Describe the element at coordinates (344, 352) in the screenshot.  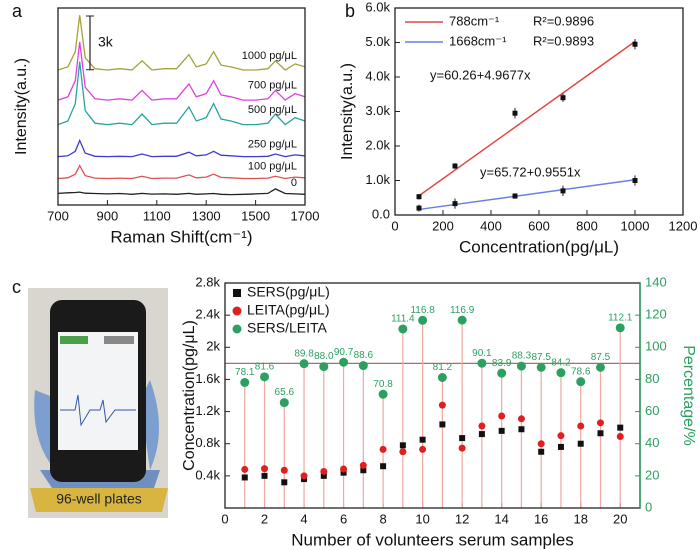
I see `value-label: 90.7` at that location.